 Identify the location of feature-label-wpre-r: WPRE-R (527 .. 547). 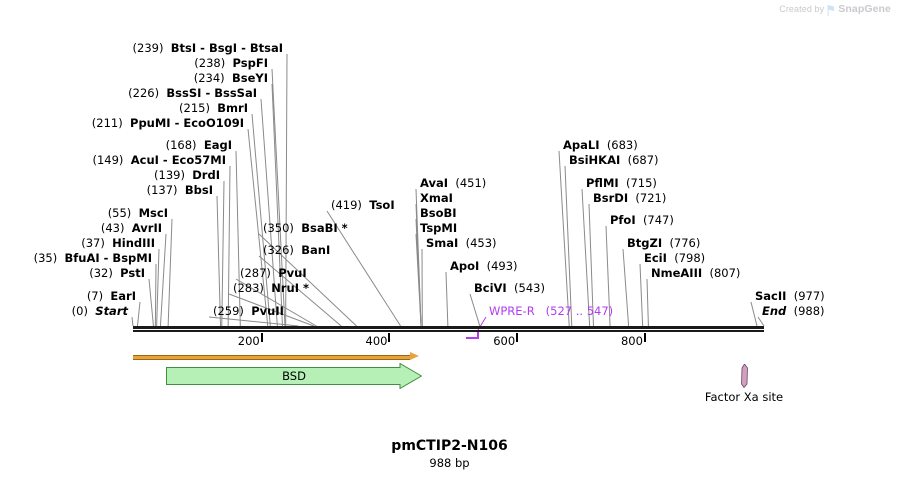
(551, 311).